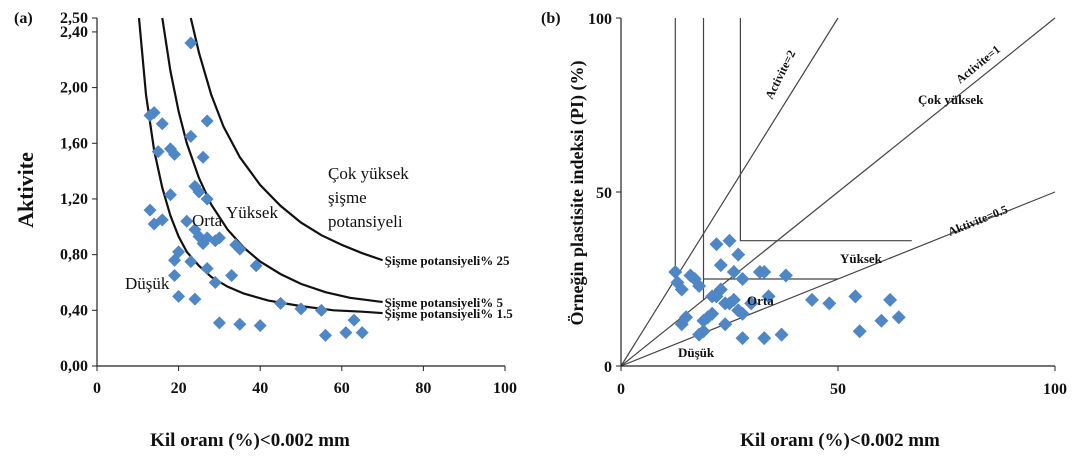 Image resolution: width=1073 pixels, height=457 pixels. Describe the element at coordinates (600, 19) in the screenshot. I see `y-tick-label-b: 100` at that location.